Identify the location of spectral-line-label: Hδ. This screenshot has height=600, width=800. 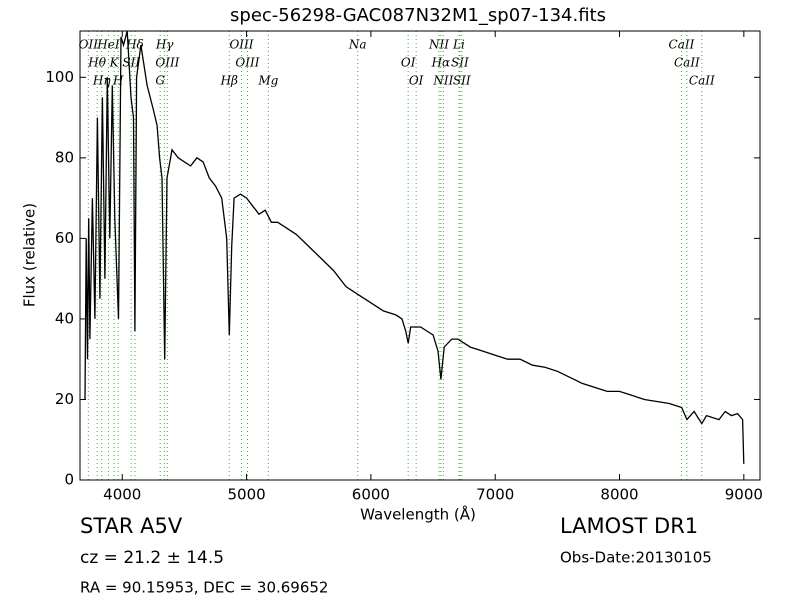
(134, 45).